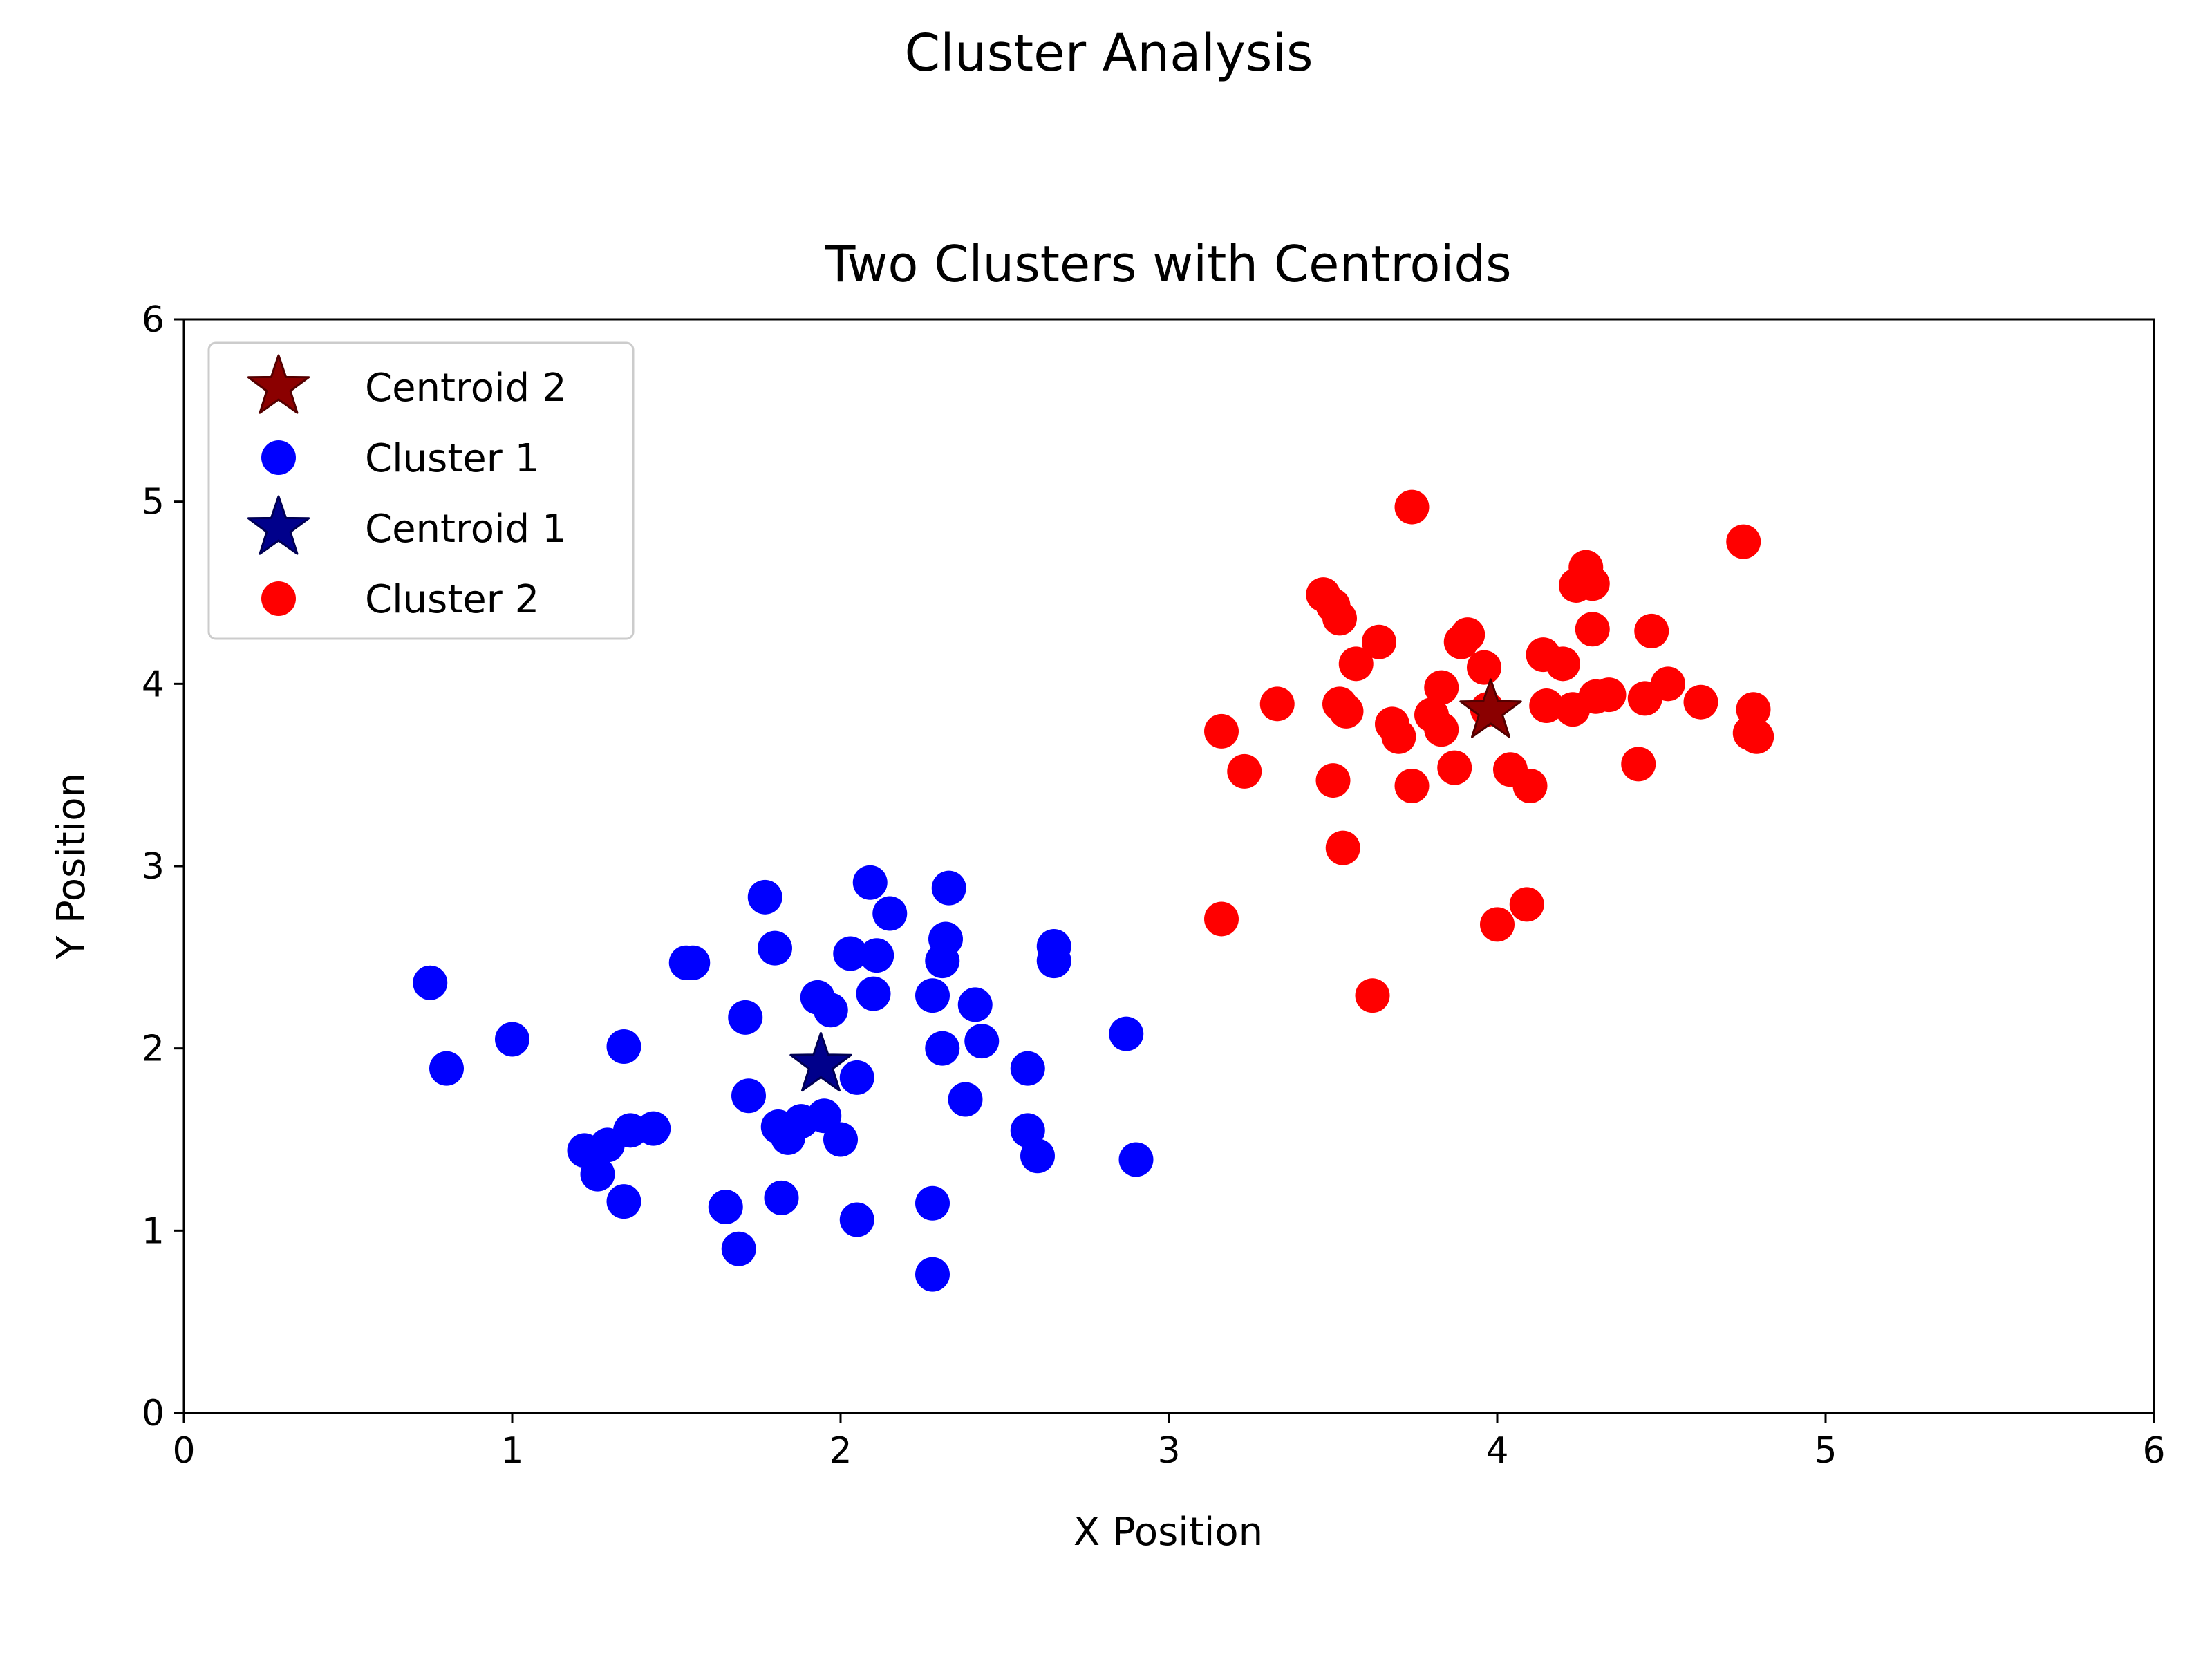  Describe the element at coordinates (511, 1451) in the screenshot. I see `x-tick-label: 1` at that location.